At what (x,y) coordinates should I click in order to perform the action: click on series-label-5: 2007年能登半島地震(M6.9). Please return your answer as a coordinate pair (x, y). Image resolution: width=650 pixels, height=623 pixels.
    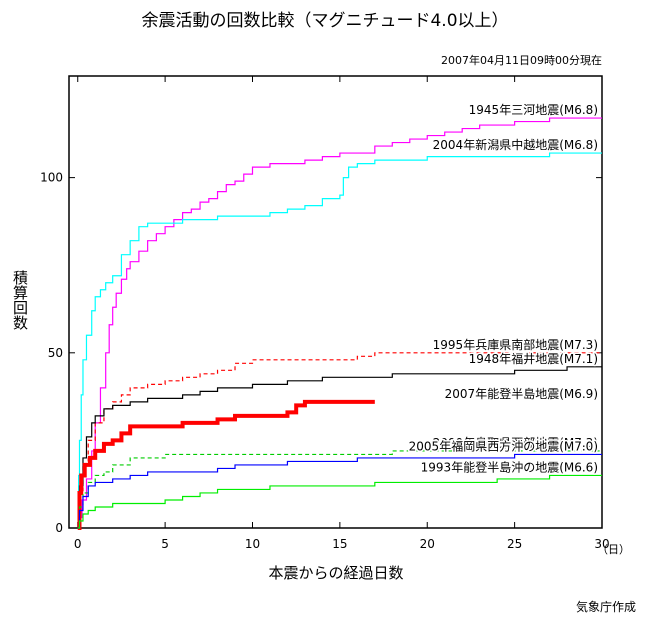
    Looking at the image, I should click on (521, 393).